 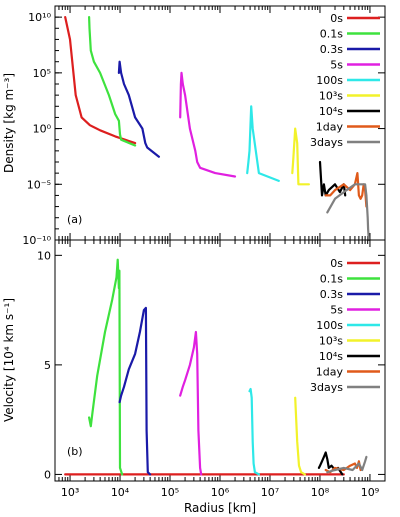 I want to click on density-legend-label: 10⁴s, so click(x=331, y=111).